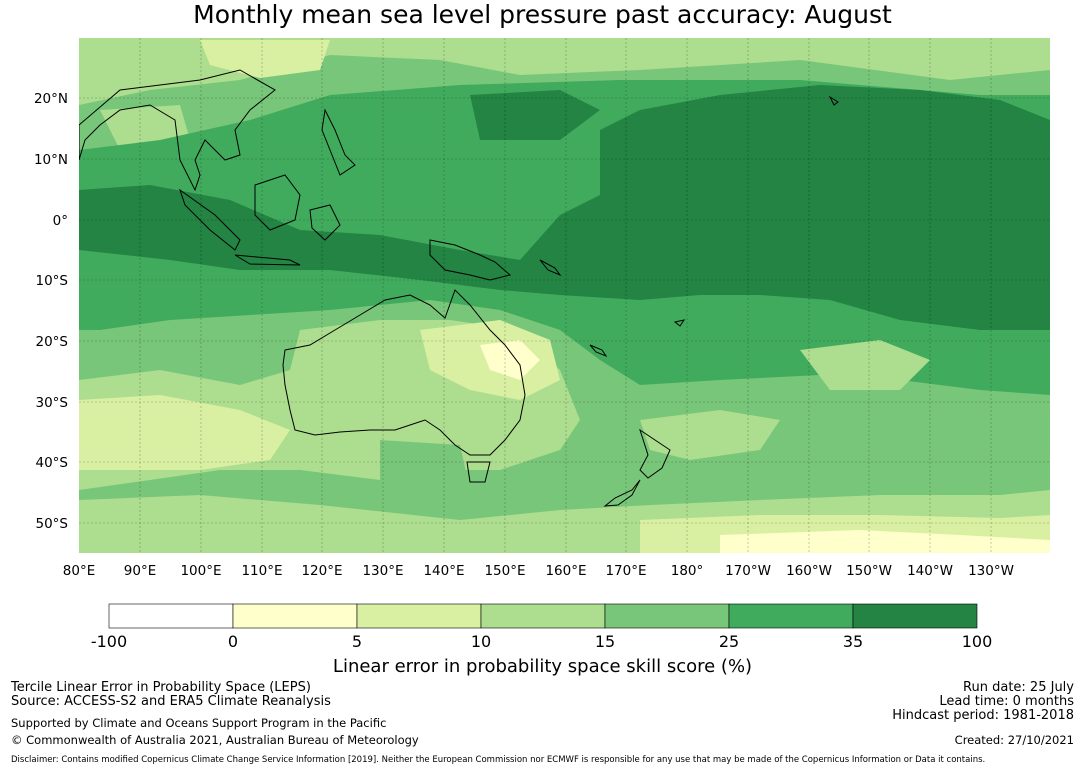 The image size is (1085, 770). Describe the element at coordinates (79, 571) in the screenshot. I see `lon-label: 80°E` at that location.